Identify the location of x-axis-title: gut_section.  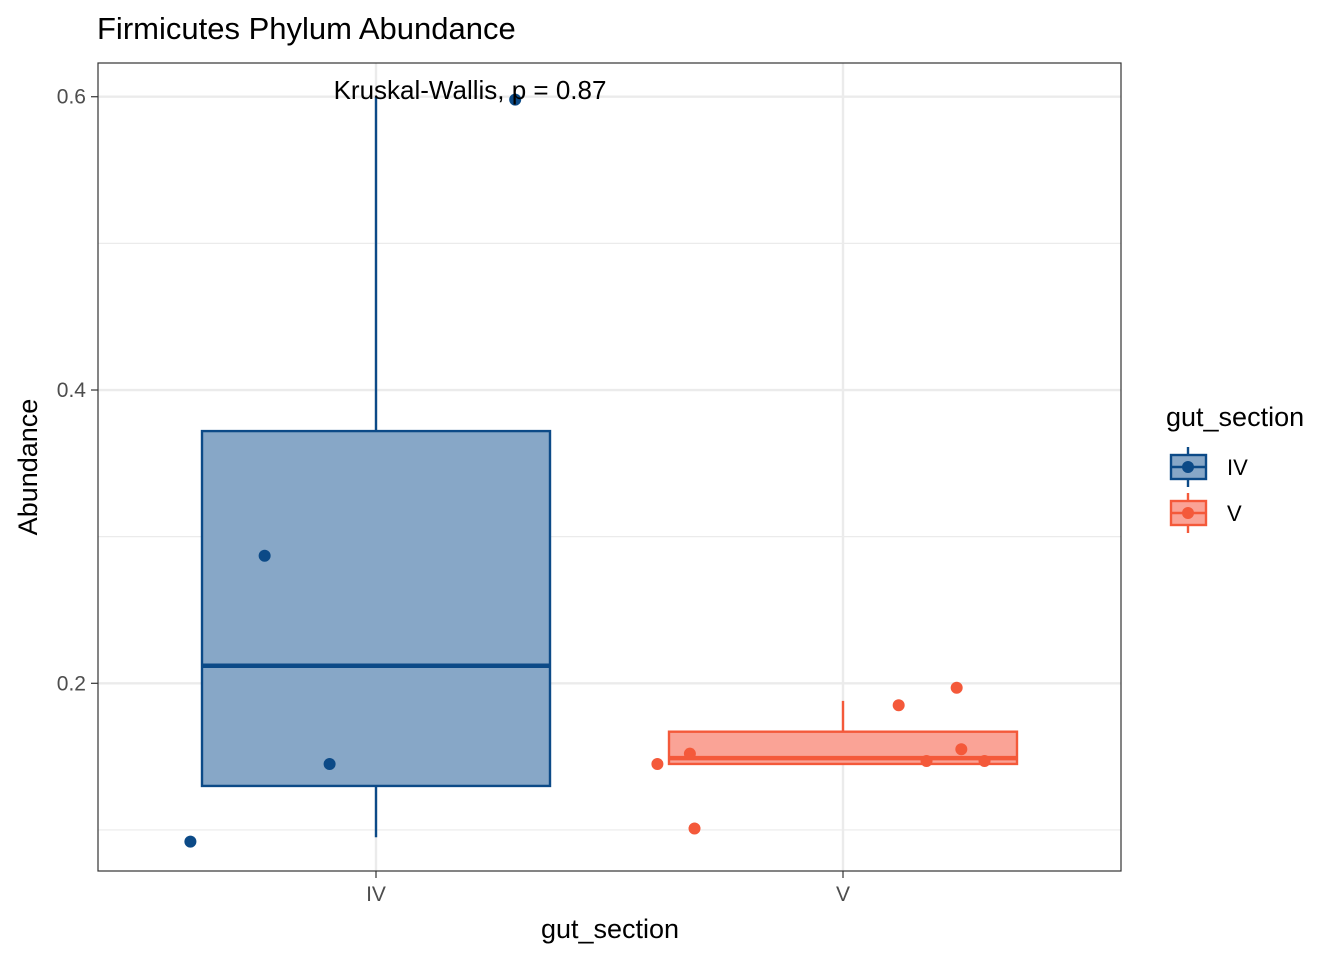
(610, 929).